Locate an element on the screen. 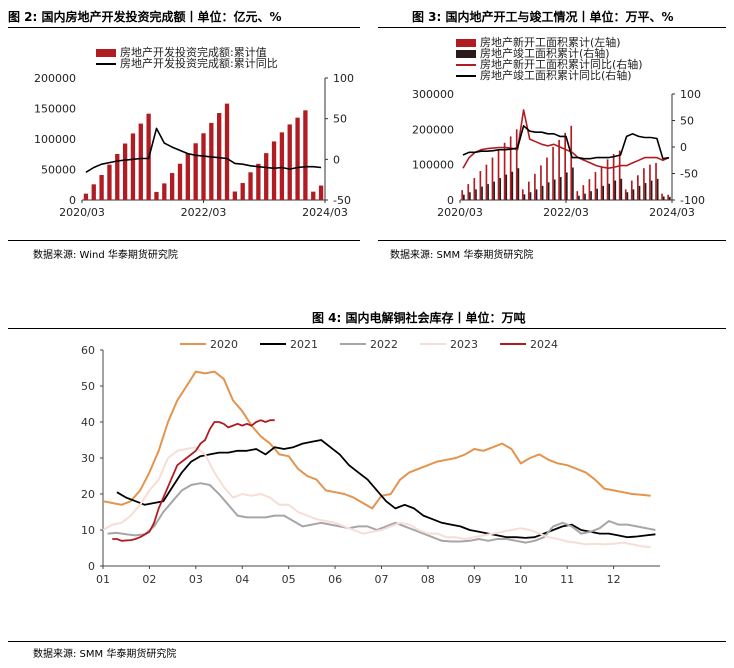  fig4-title-rule is located at coordinates (367, 328).